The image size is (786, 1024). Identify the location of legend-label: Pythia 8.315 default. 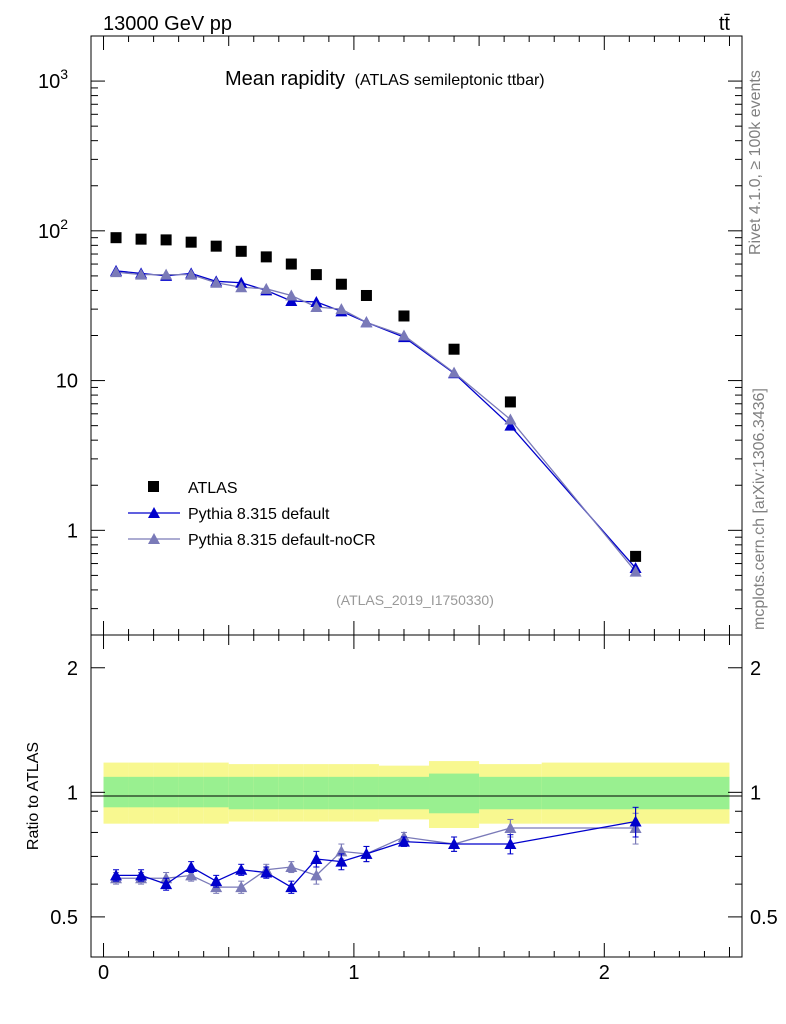
(259, 514).